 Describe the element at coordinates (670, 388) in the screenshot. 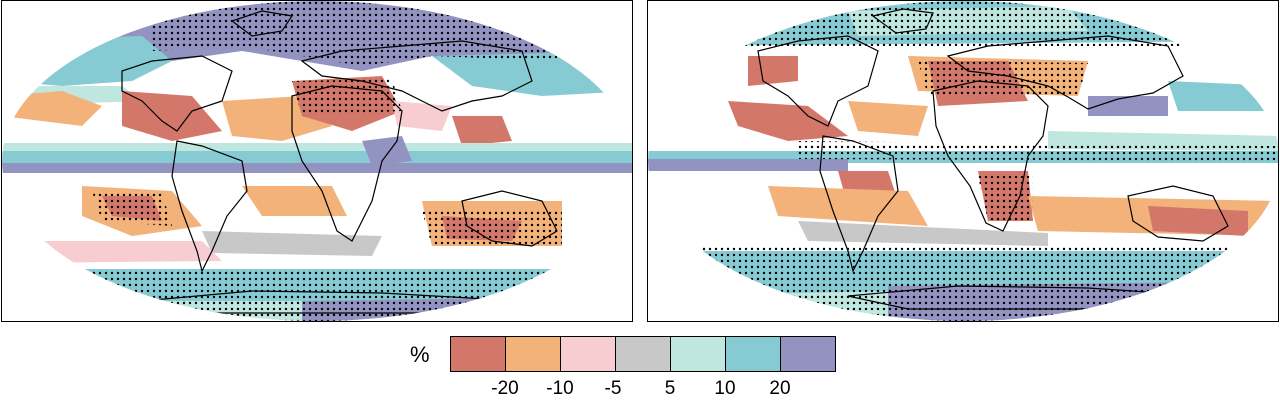

I see `tick-label-4: 5` at that location.